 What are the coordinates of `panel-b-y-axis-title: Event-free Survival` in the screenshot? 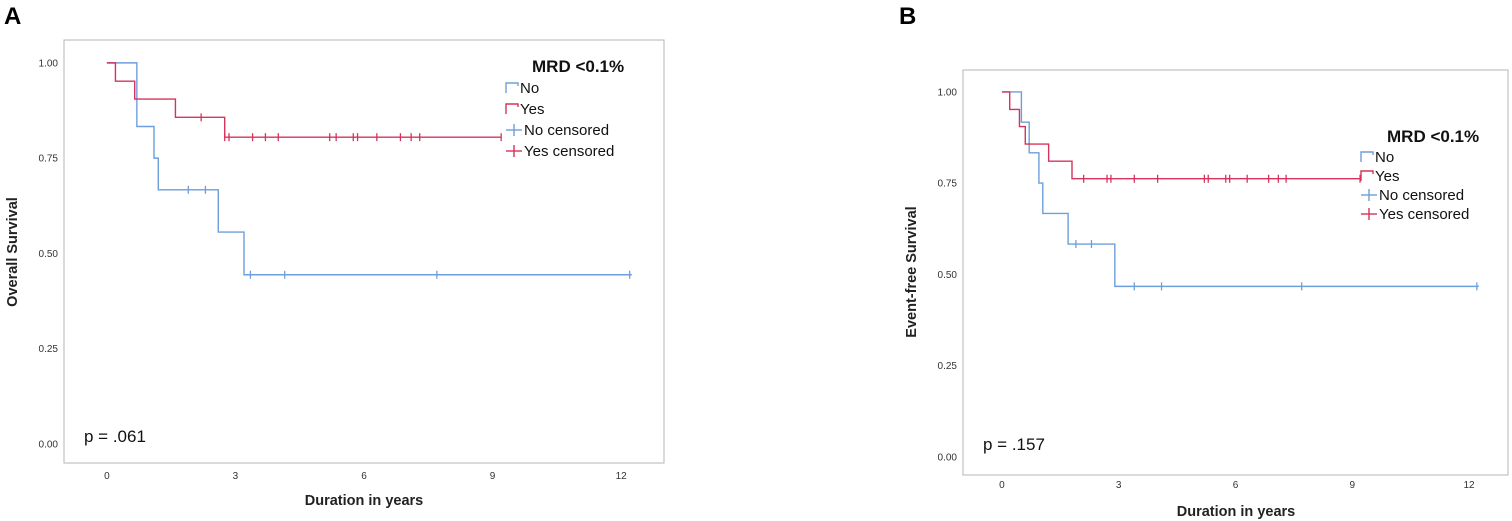 It's located at (912, 271).